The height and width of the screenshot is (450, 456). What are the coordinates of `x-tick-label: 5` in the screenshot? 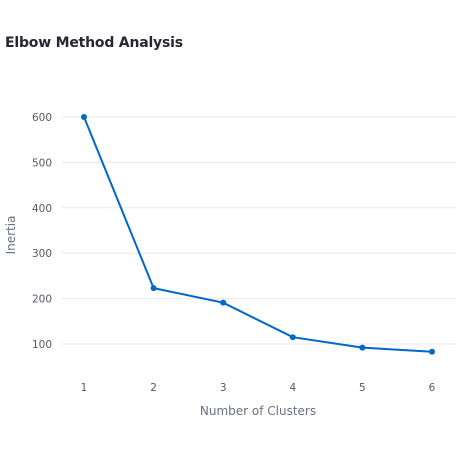 It's located at (362, 388).